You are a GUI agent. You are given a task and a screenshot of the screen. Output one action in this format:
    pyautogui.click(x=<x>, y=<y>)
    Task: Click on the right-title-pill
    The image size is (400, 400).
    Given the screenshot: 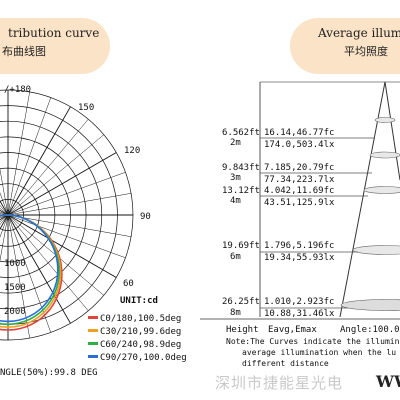 What is the action you would take?
    pyautogui.click(x=345, y=46)
    